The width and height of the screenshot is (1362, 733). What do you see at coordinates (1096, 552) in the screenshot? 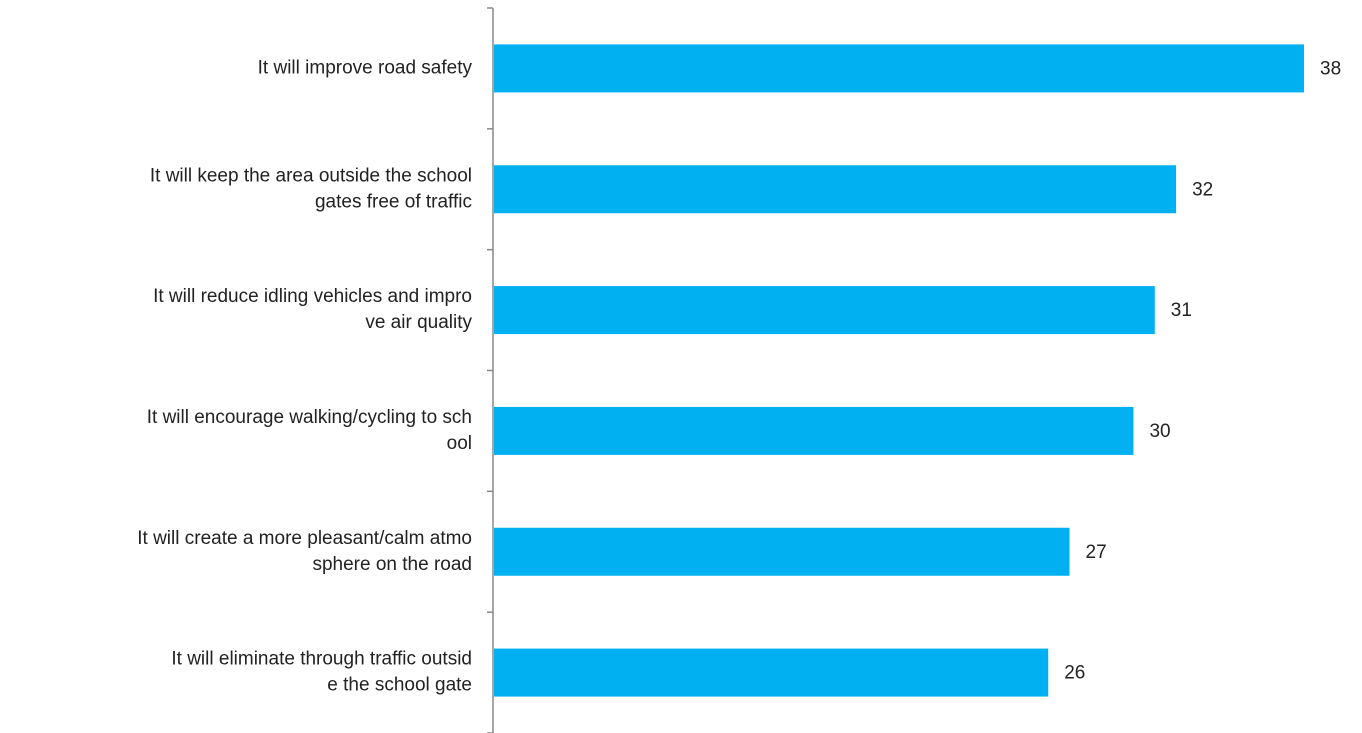
I see `value-label: 27` at bounding box center [1096, 552].